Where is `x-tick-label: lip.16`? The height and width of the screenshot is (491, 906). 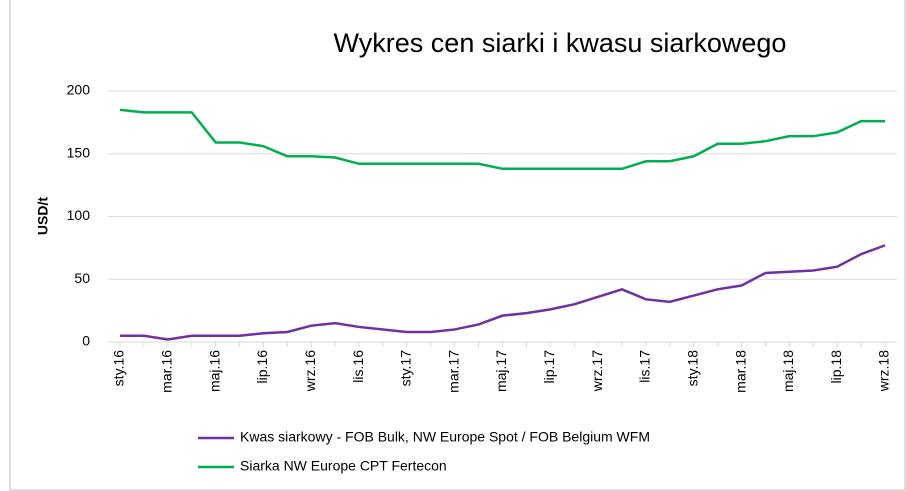 x-tick-label: lip.16 is located at coordinates (262, 367).